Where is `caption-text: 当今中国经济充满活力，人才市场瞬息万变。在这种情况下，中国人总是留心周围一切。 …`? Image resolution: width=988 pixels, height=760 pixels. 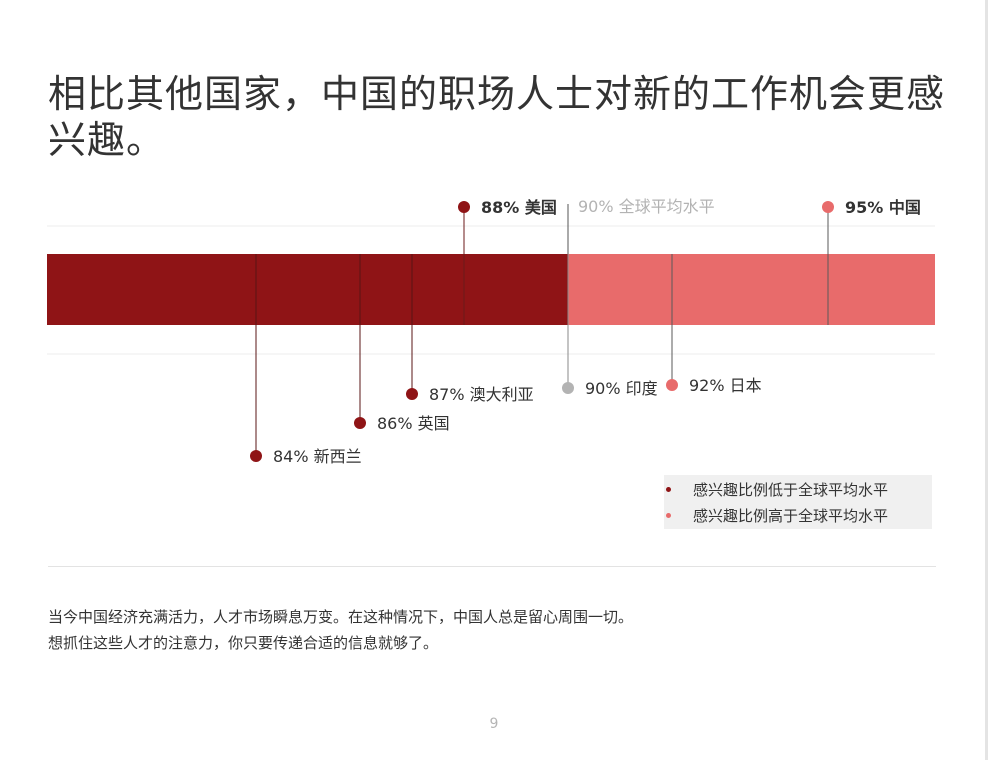
caption-text: 当今中国经济充满活力，人才市场瞬息万变。在这种情况下，中国人总是留心周围一切。 … is located at coordinates (488, 630).